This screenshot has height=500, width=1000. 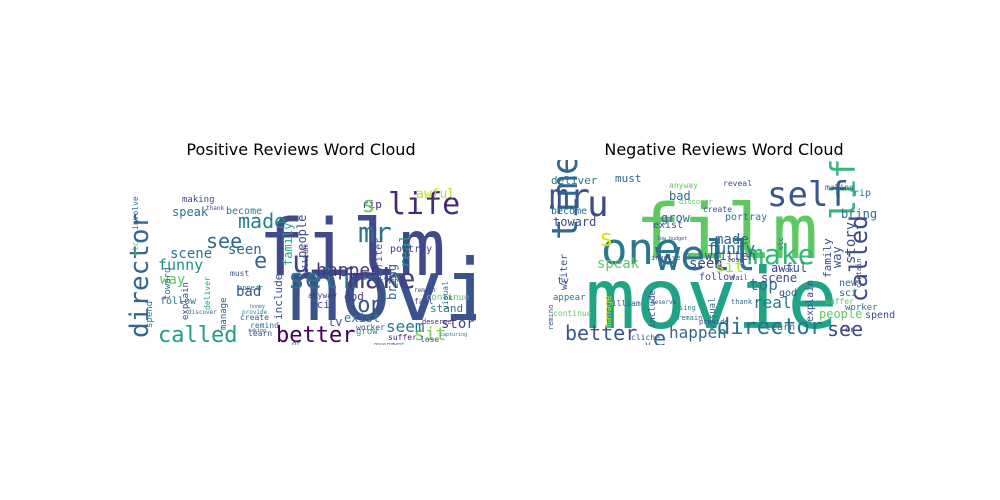 I want to click on word-lose: lose, so click(x=429, y=339).